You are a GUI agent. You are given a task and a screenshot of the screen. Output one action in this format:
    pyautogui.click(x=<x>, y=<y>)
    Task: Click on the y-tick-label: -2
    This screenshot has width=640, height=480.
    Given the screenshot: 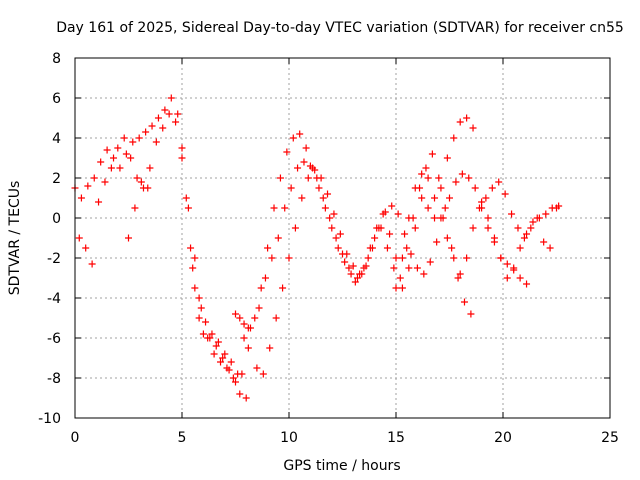 What is the action you would take?
    pyautogui.click(x=54, y=259)
    